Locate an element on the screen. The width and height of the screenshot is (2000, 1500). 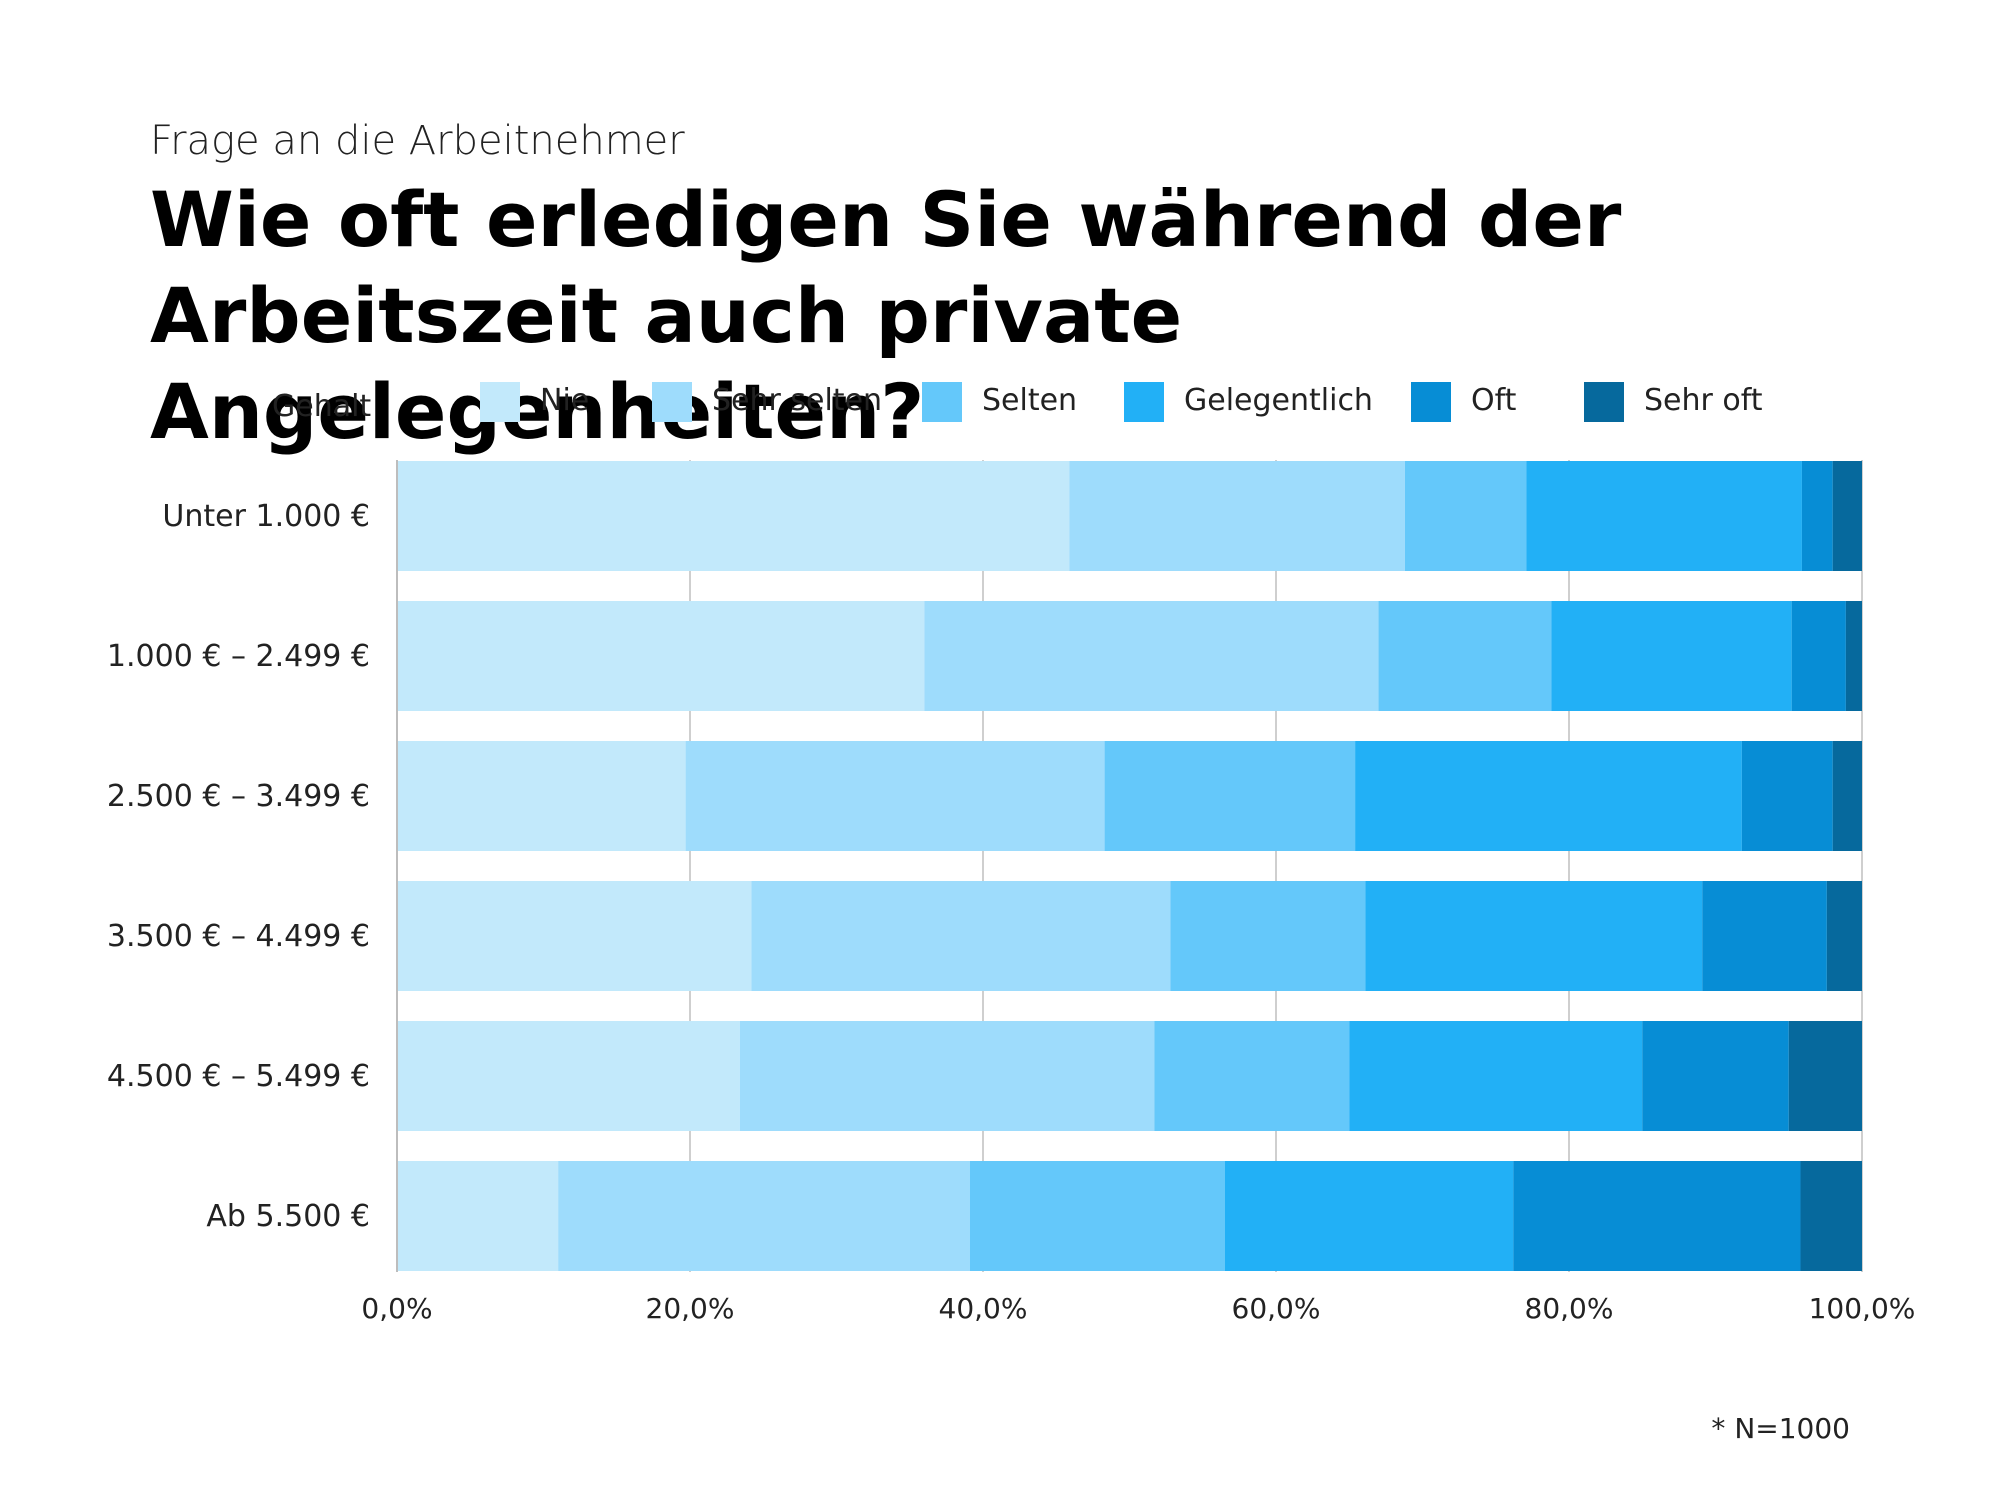
legend-label: Sehr selten is located at coordinates (797, 400).